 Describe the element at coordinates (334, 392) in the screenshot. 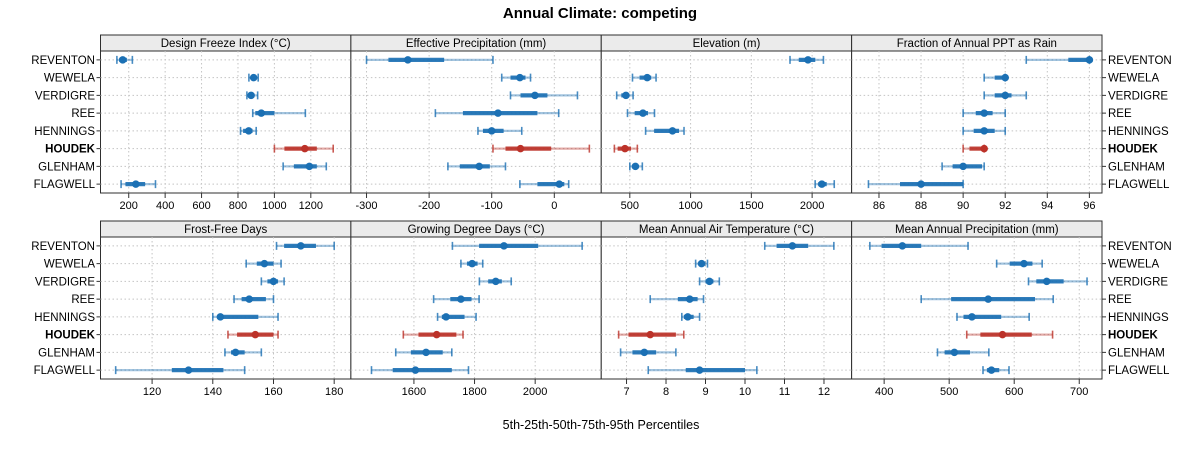

I see `x-tick-label: 180` at that location.